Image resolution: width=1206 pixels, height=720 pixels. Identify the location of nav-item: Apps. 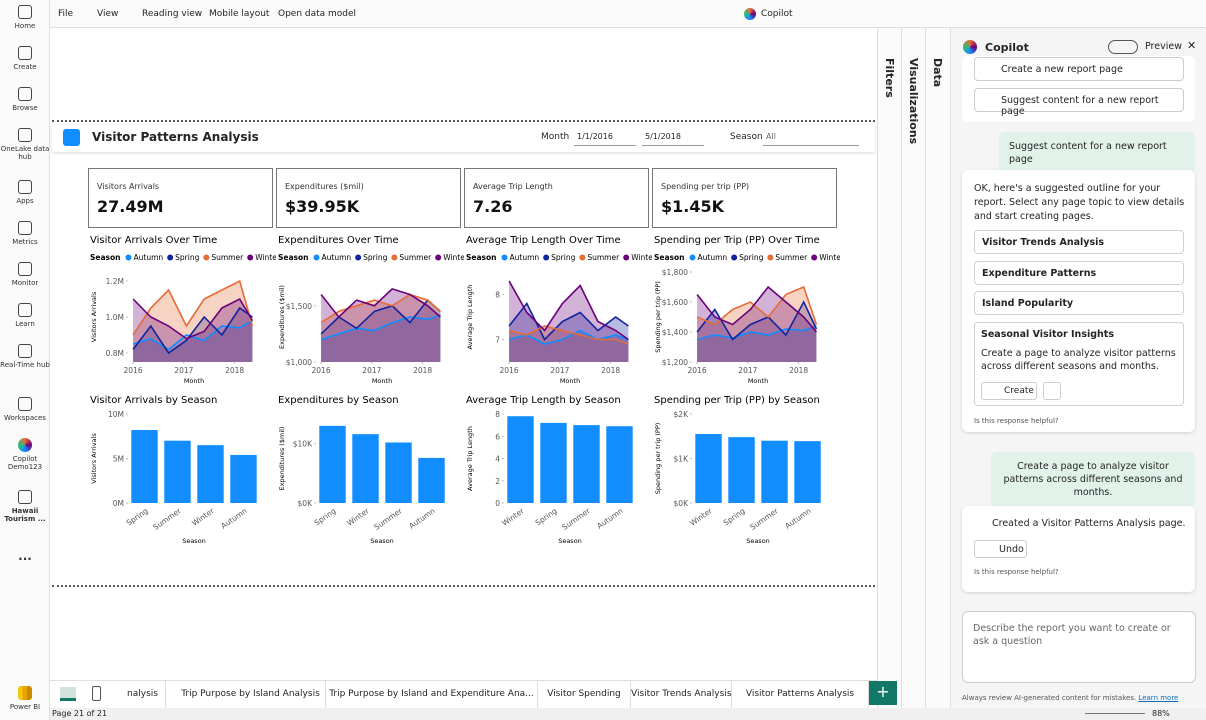
(25, 192).